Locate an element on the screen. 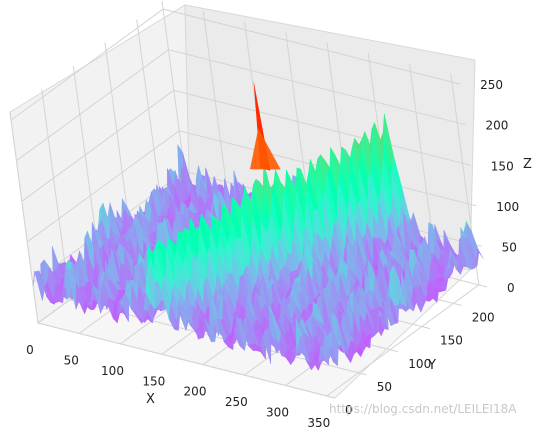  x-tick-label: 250 is located at coordinates (236, 402).